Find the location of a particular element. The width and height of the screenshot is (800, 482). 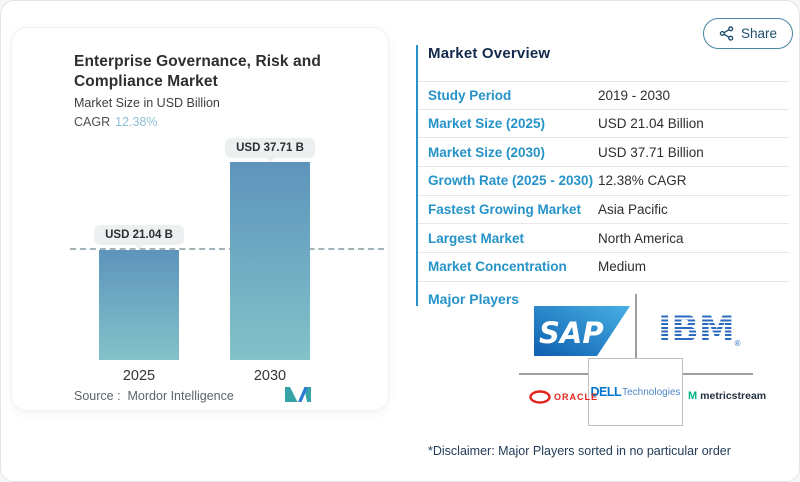

chart-title-line2: Compliance Market is located at coordinates (146, 81).